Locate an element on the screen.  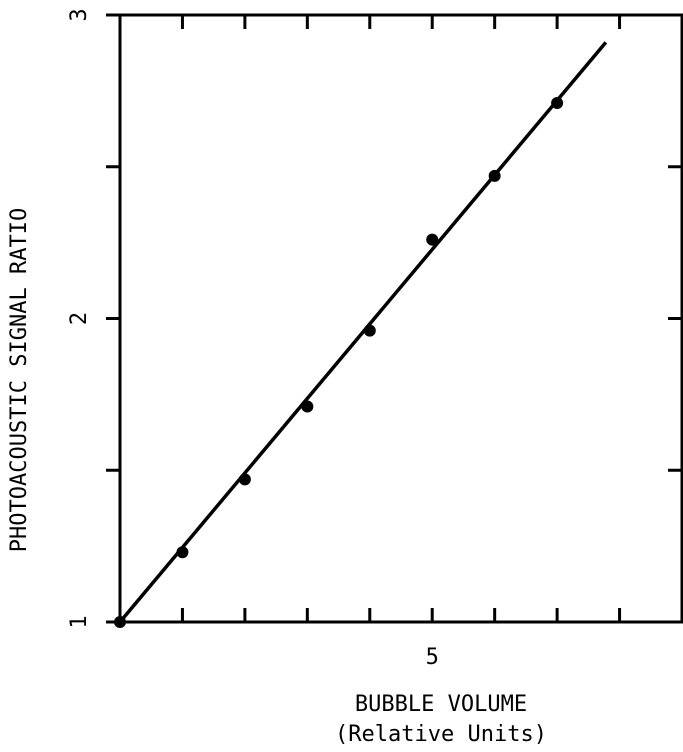
x-tick-label: 5 is located at coordinates (432, 657).